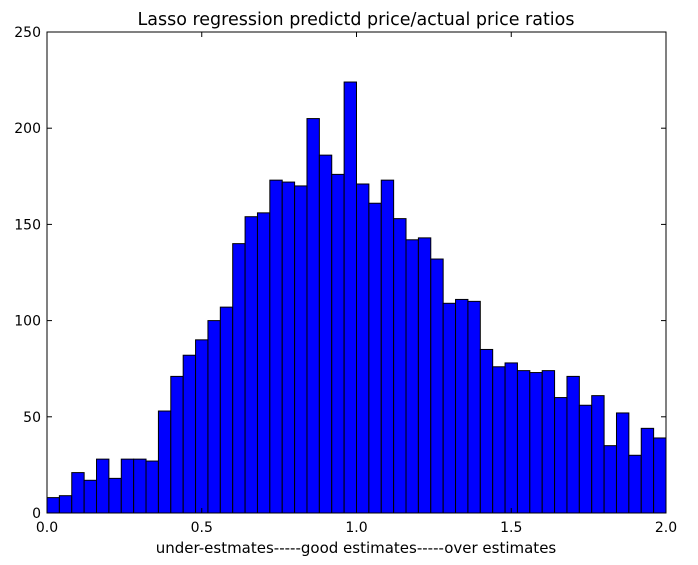  What do you see at coordinates (202, 528) in the screenshot?
I see `x-tick-label: 0.5` at bounding box center [202, 528].